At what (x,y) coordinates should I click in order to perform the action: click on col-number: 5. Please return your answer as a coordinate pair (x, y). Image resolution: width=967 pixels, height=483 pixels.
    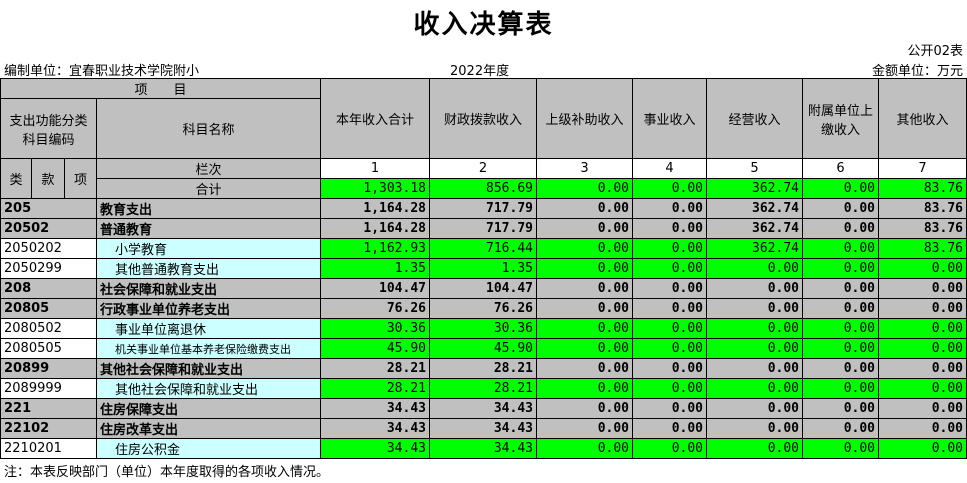
    Looking at the image, I should click on (754, 168).